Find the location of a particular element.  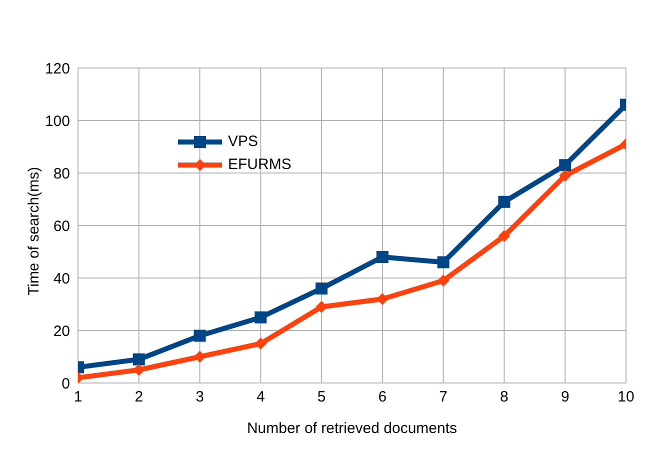

x-tick-label: 3 is located at coordinates (200, 397).